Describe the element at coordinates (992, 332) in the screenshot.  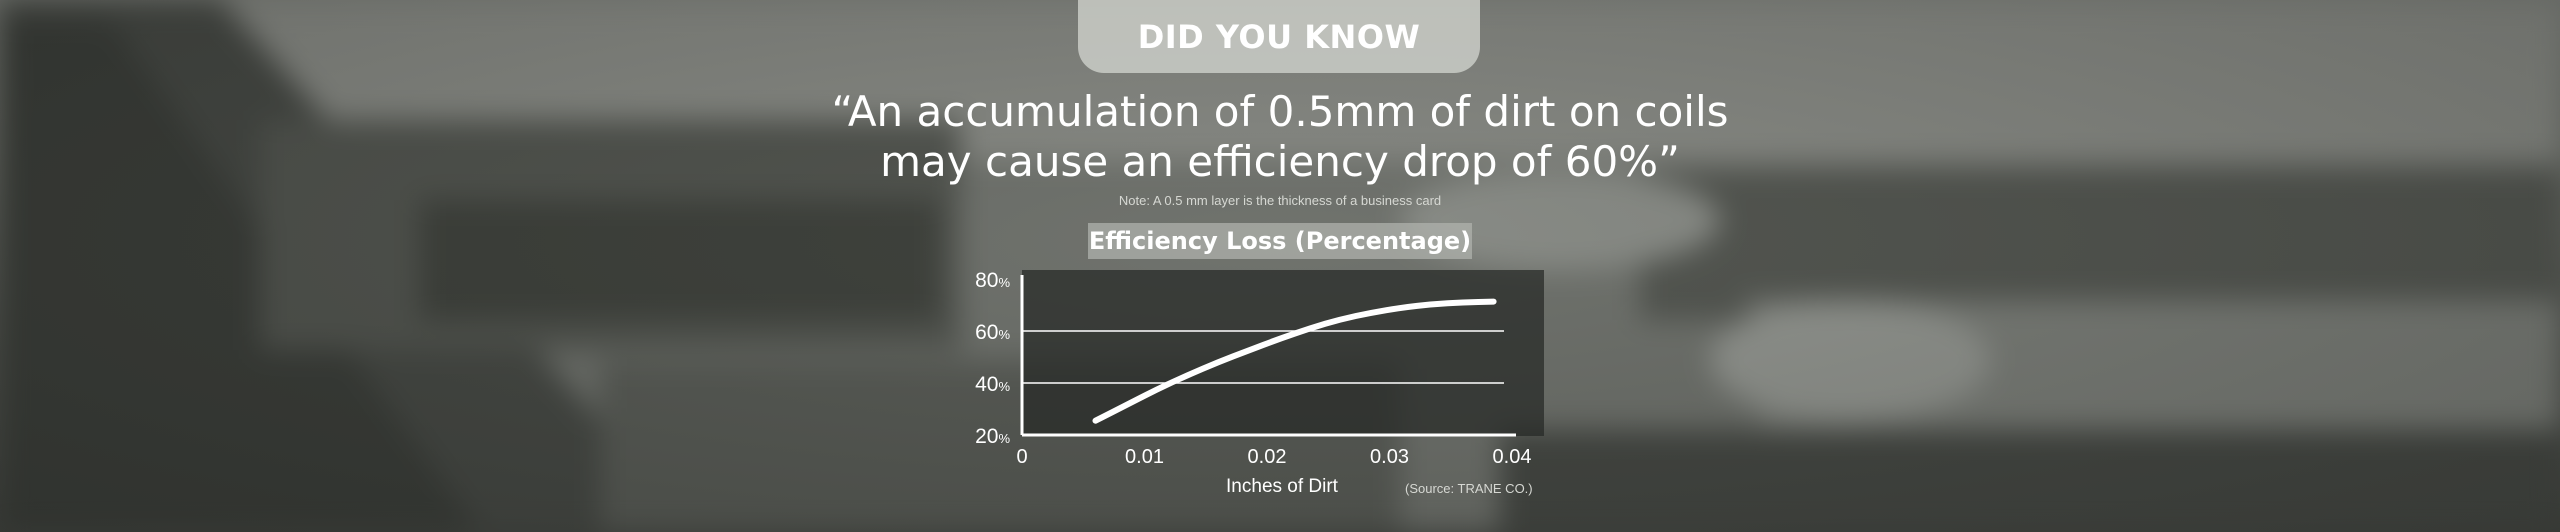
I see `y-tick-label-60: 60%` at that location.